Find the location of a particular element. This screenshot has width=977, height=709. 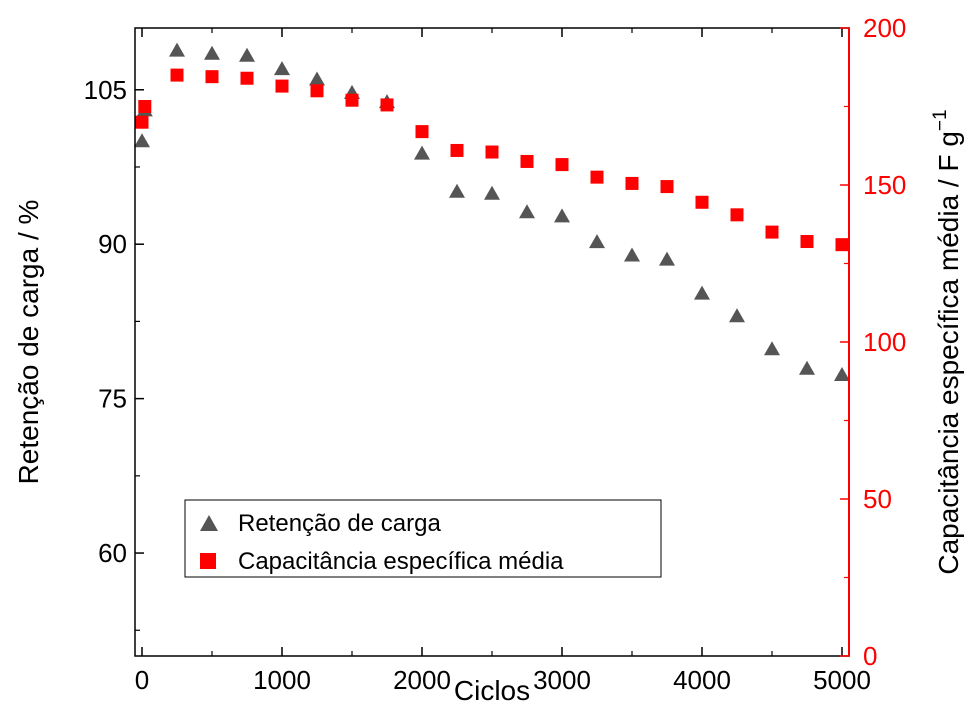

legend-triangle-marker is located at coordinates (209, 523).